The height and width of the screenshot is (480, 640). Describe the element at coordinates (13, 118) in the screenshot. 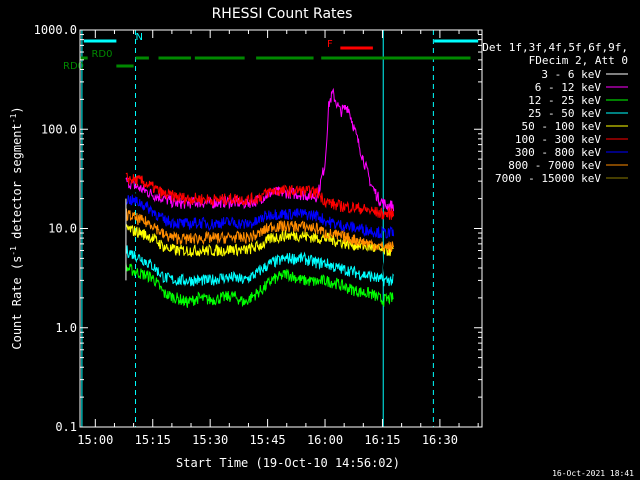

I see `y-axis-label-sup2: -1` at that location.